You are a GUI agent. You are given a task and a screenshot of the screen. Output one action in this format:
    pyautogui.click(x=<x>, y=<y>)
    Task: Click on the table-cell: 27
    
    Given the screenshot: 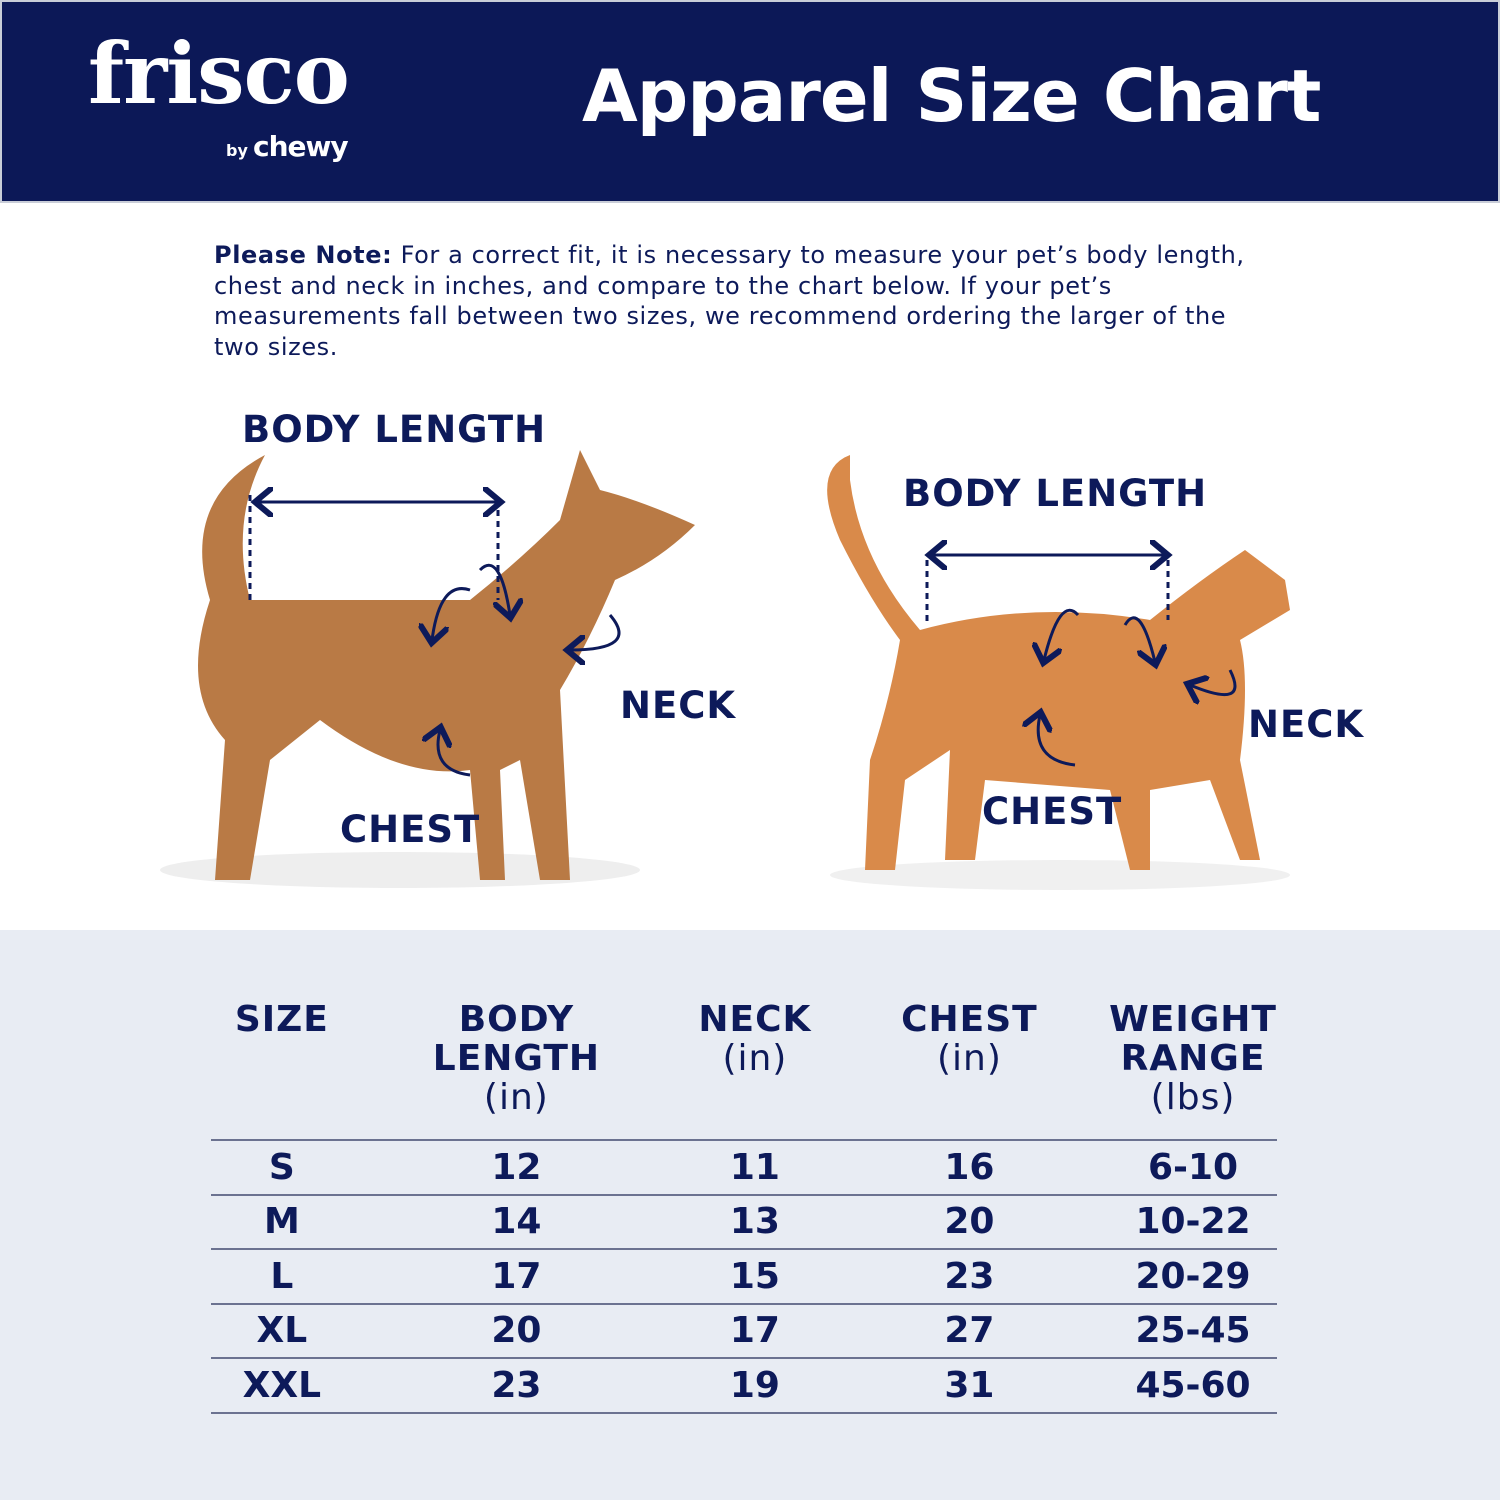 What is the action you would take?
    pyautogui.click(x=969, y=1330)
    